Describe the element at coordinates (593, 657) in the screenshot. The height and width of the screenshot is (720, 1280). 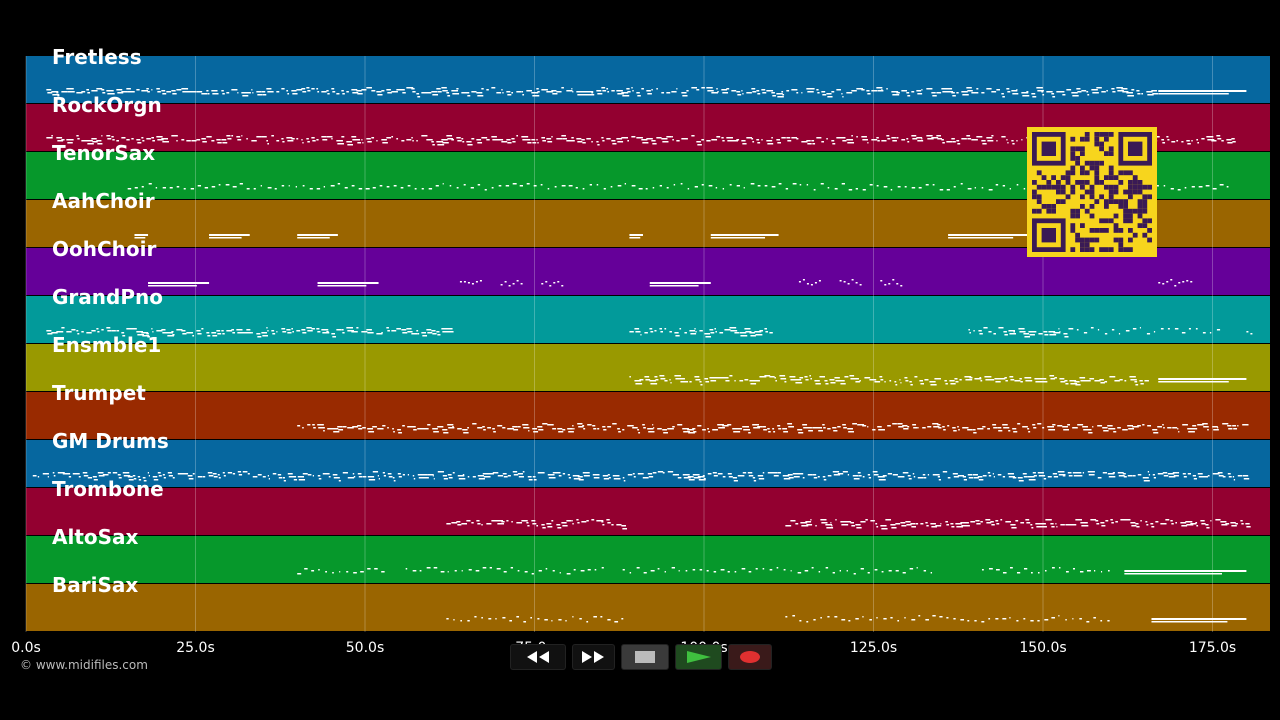
I see `fast-forward-button` at that location.